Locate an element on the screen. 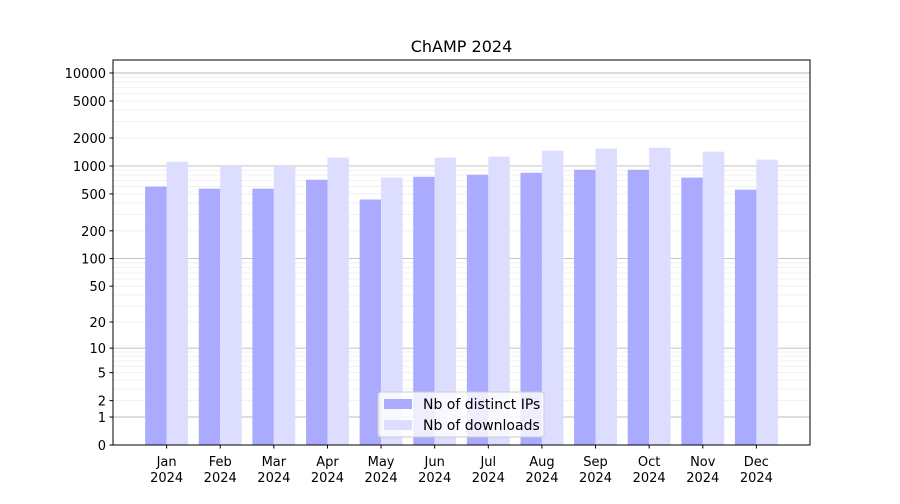 The width and height of the screenshot is (900, 504). legend-box is located at coordinates (461, 414).